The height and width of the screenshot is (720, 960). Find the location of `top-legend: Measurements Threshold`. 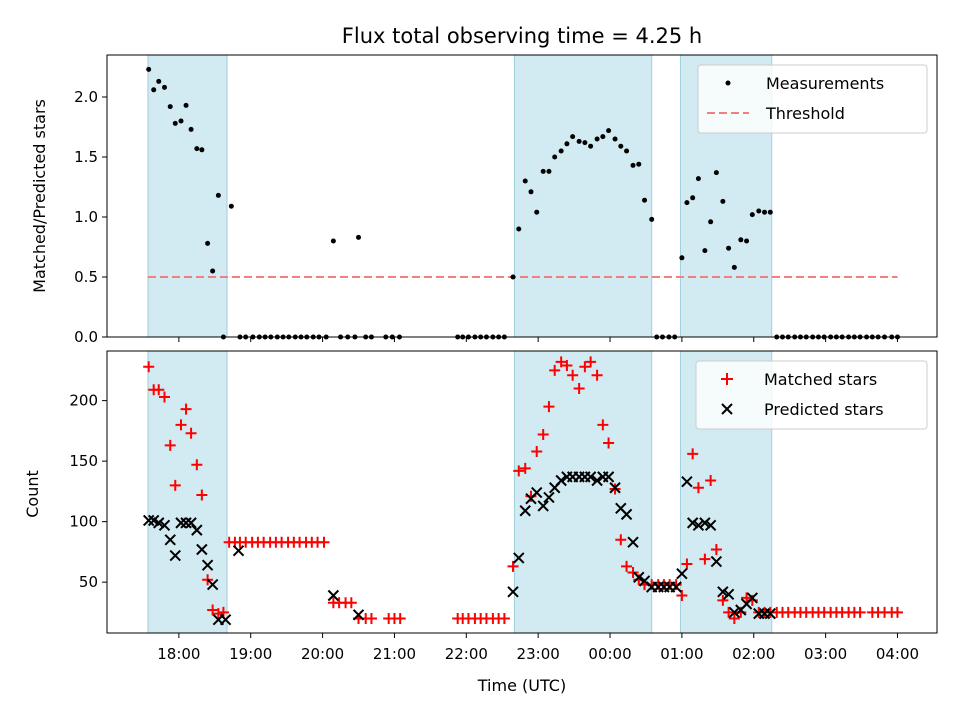

top-legend: Measurements Threshold is located at coordinates (812, 99).